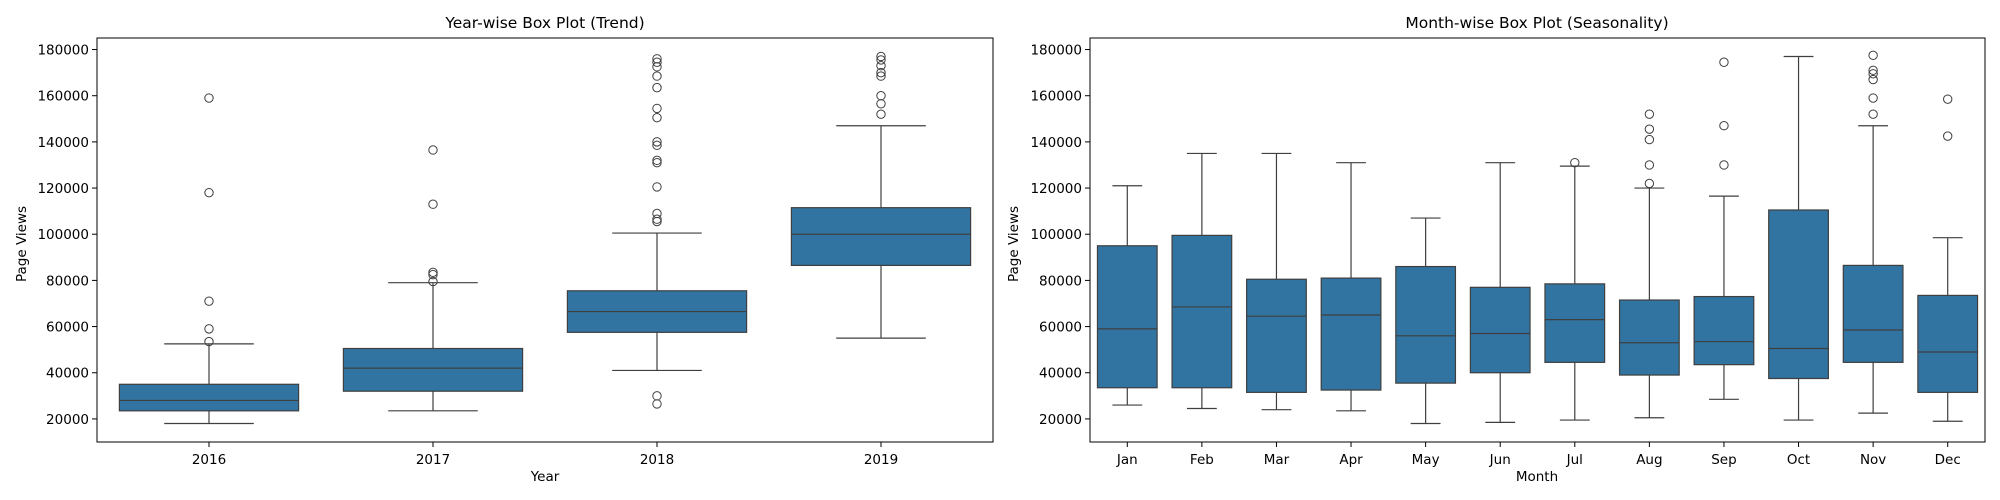 This screenshot has width=2000, height=500. What do you see at coordinates (1277, 460) in the screenshot?
I see `x-tick-label: Mar` at bounding box center [1277, 460].